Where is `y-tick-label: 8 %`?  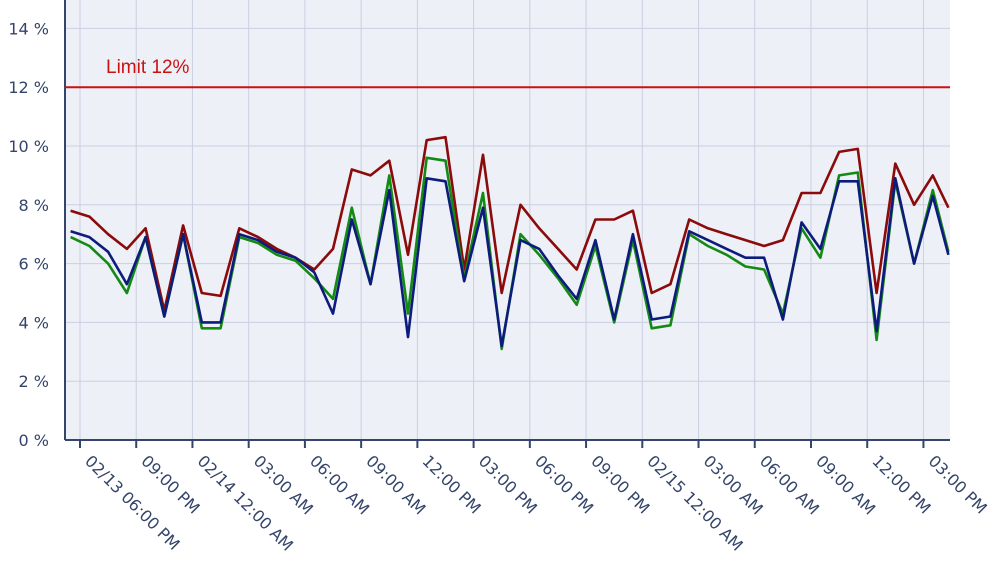 y-tick-label: 8 % is located at coordinates (34, 205).